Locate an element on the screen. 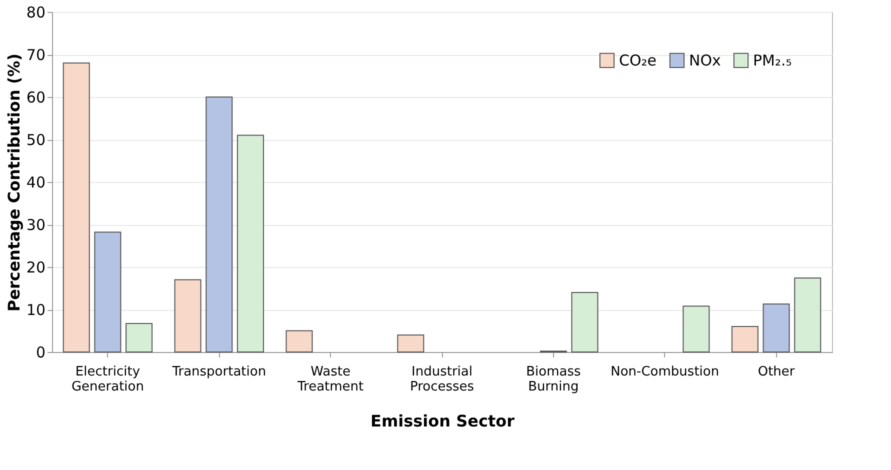 This screenshot has height=470, width=891. y-axis-title: Percentage Contribution (%) is located at coordinates (14, 182).